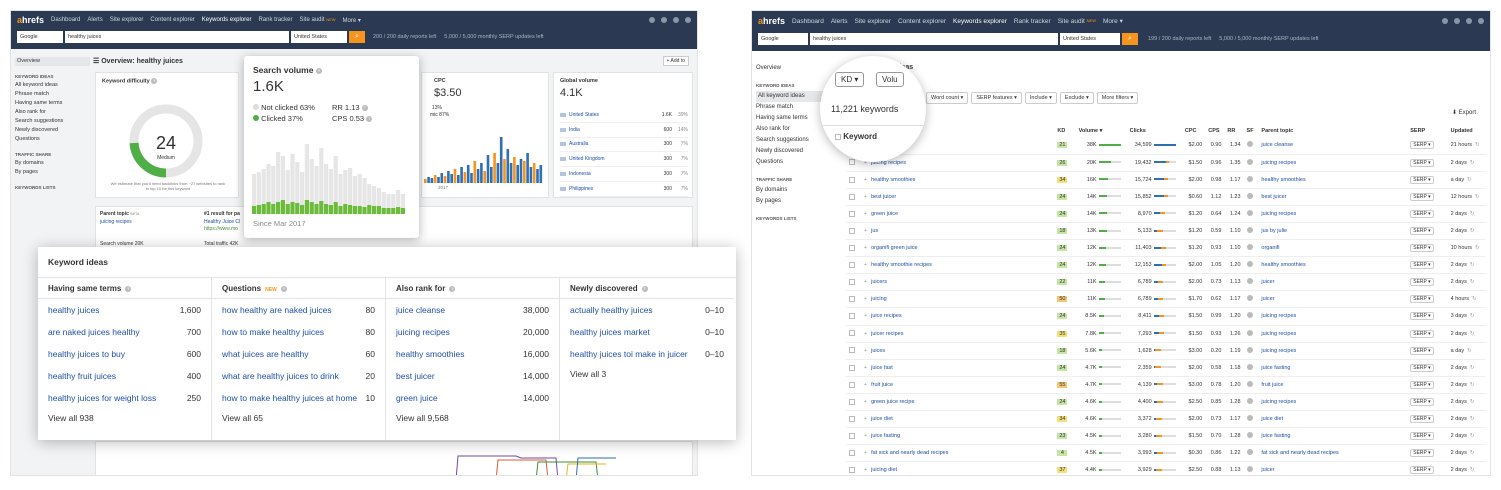 This screenshot has width=1501, height=490. I want to click on parent-topic-link: organifi, so click(1333, 248).